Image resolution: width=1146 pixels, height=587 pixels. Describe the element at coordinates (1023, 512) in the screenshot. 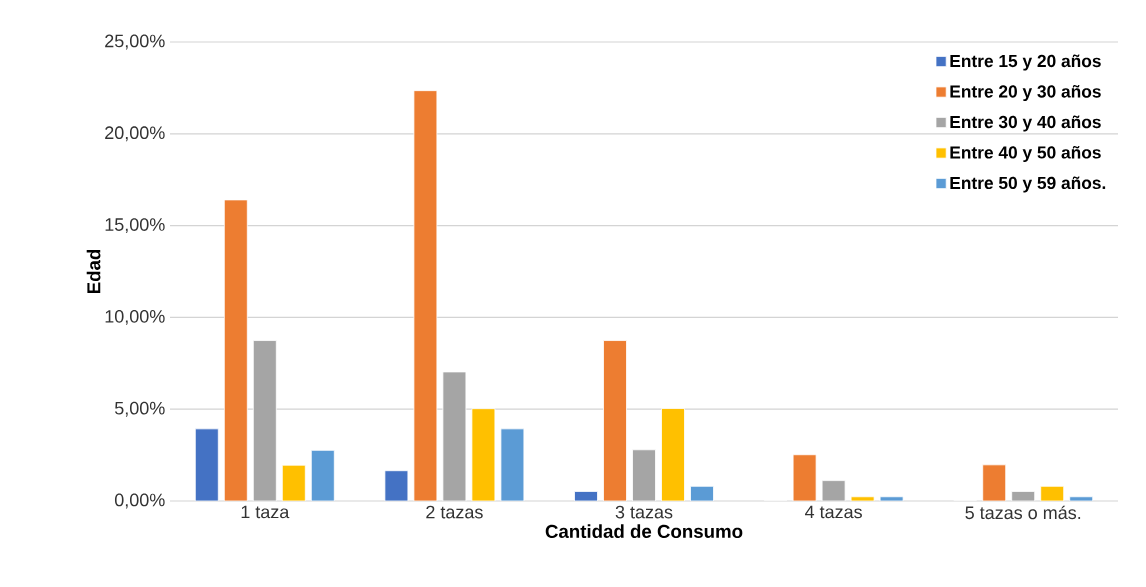

I see `x-tick-label: 5 tazas o más.` at that location.